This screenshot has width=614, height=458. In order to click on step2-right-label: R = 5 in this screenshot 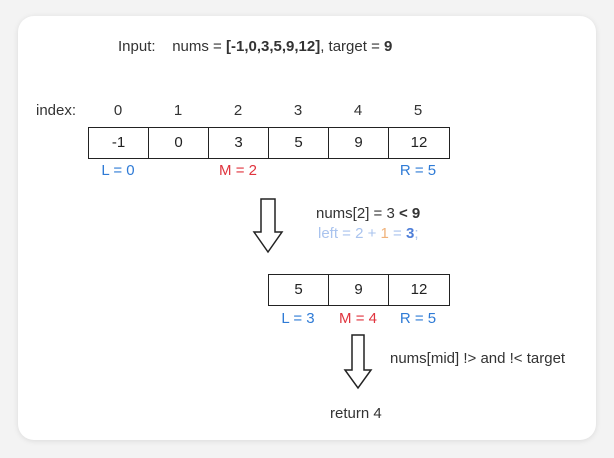, I will do `click(418, 318)`.